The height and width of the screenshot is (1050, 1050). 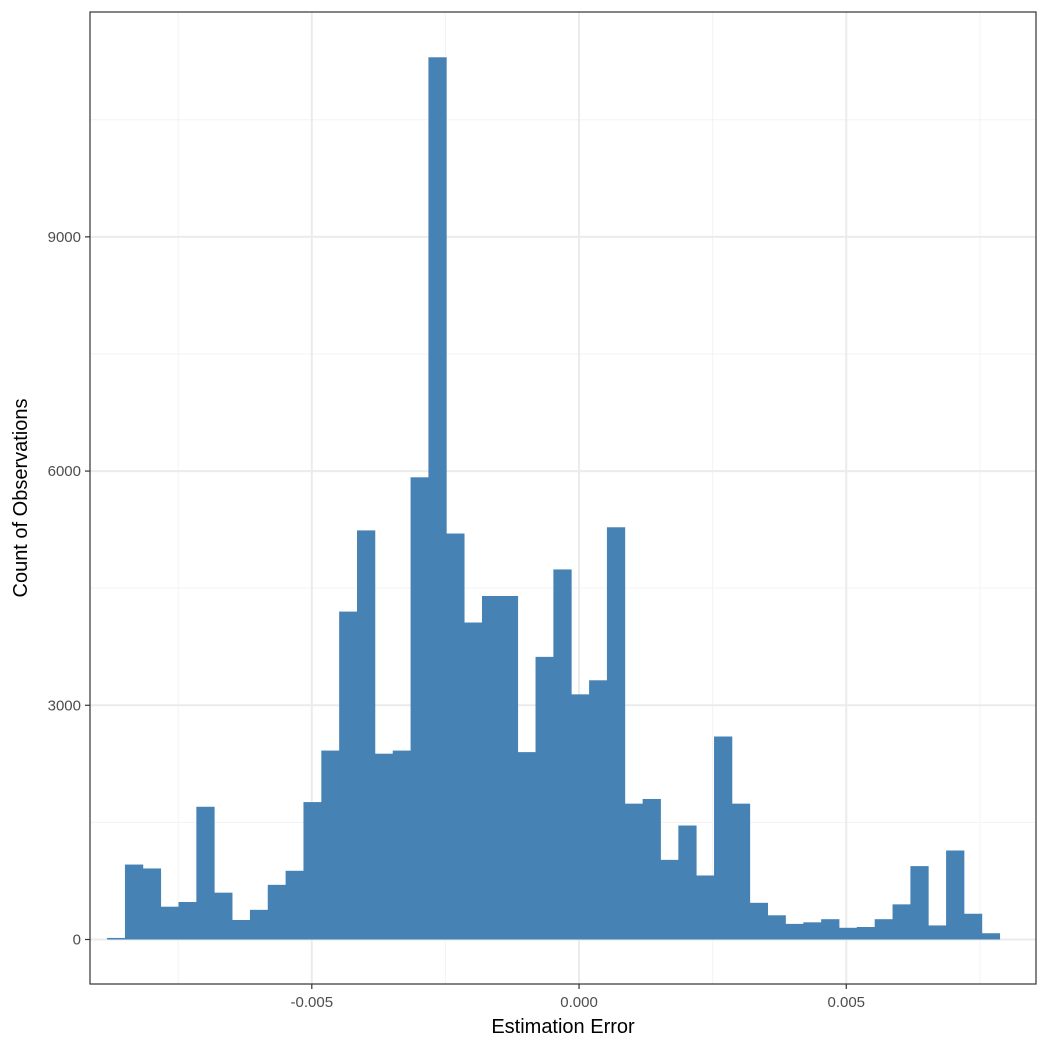 What do you see at coordinates (64, 705) in the screenshot?
I see `y-tick-label: 3000` at bounding box center [64, 705].